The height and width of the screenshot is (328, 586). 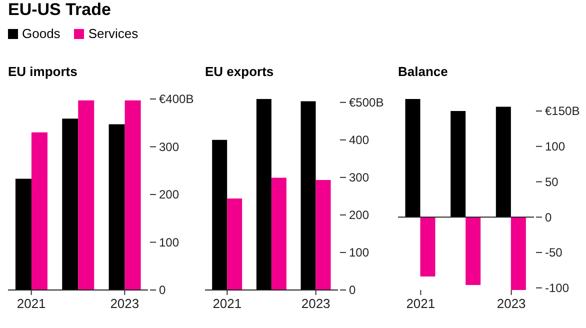 I want to click on chart-title: EU-US Trade, so click(x=59, y=10).